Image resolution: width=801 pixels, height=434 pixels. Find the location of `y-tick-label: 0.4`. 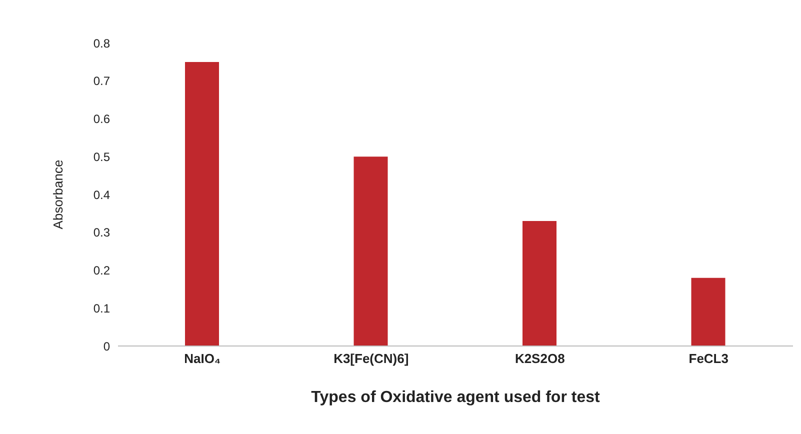

y-tick-label: 0.4 is located at coordinates (101, 195).